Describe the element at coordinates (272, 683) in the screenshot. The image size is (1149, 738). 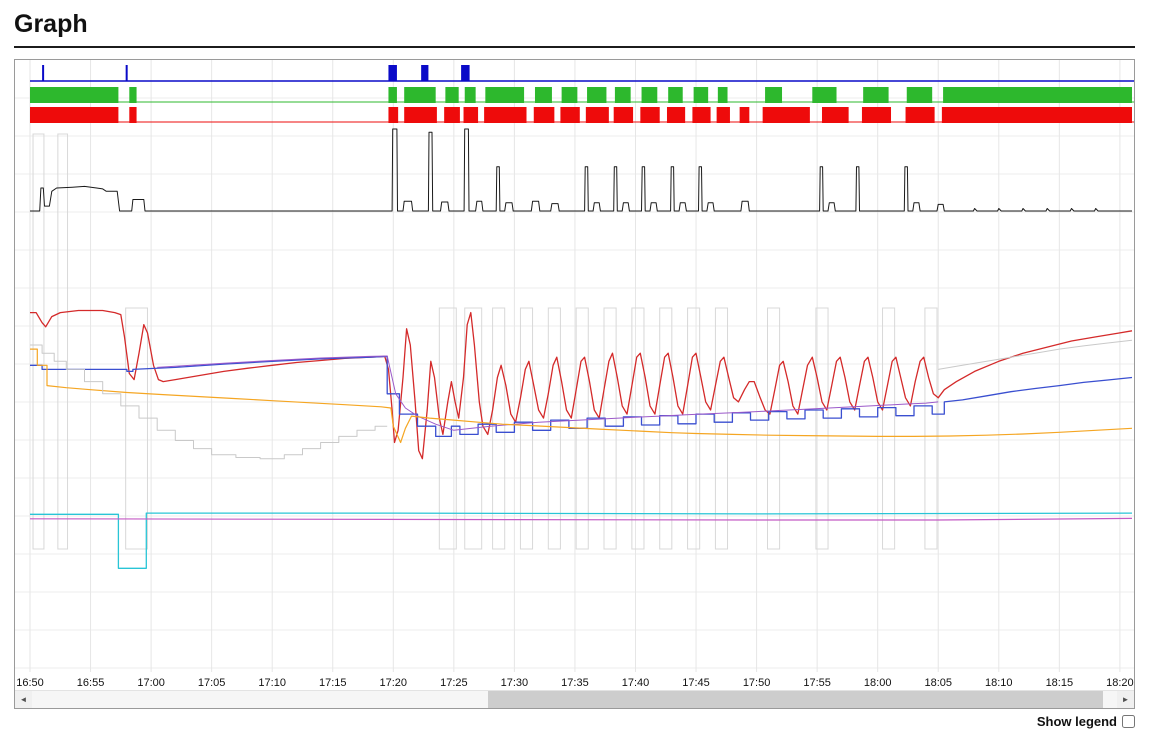
I see `x-tick-label: 17:10` at that location.